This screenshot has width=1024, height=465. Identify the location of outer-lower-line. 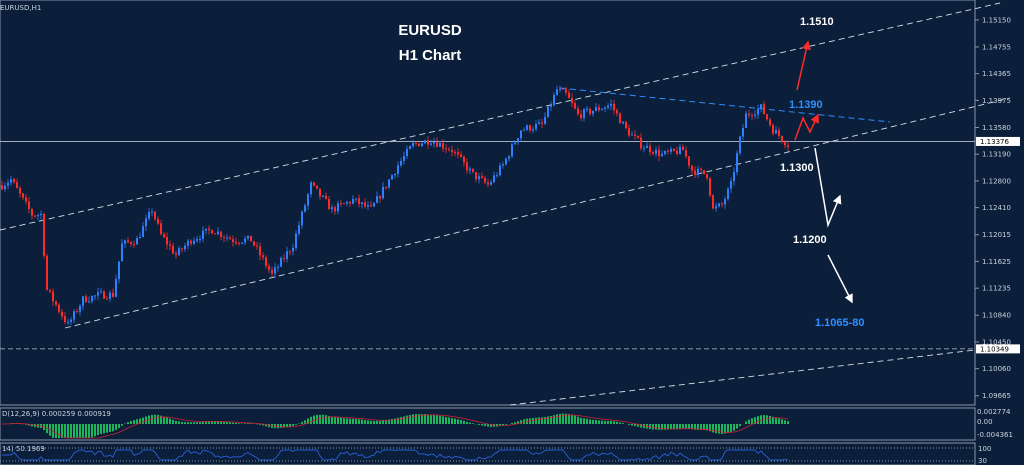
(742, 377).